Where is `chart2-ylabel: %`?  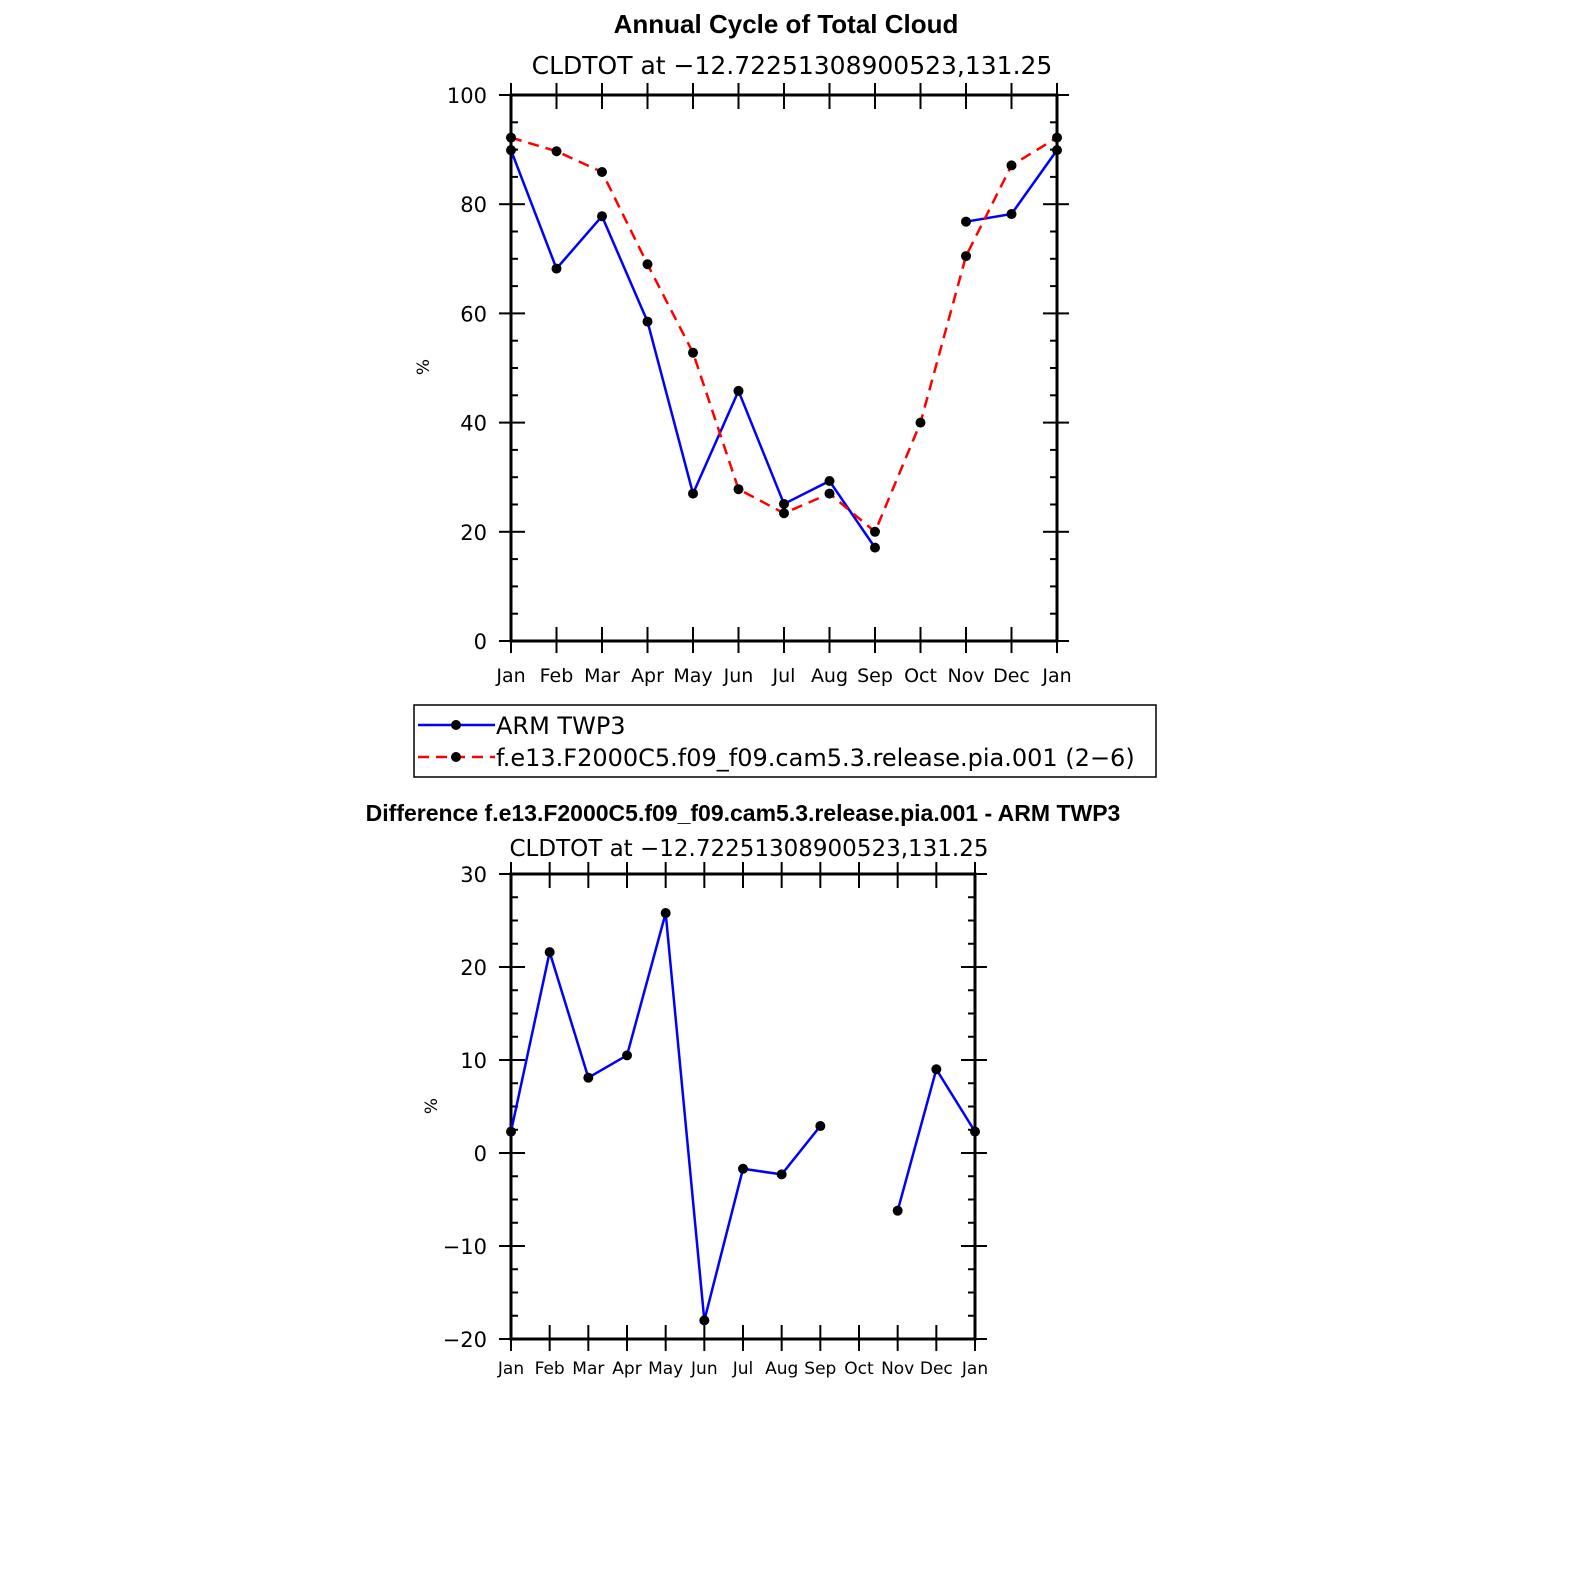 chart2-ylabel: % is located at coordinates (432, 1106).